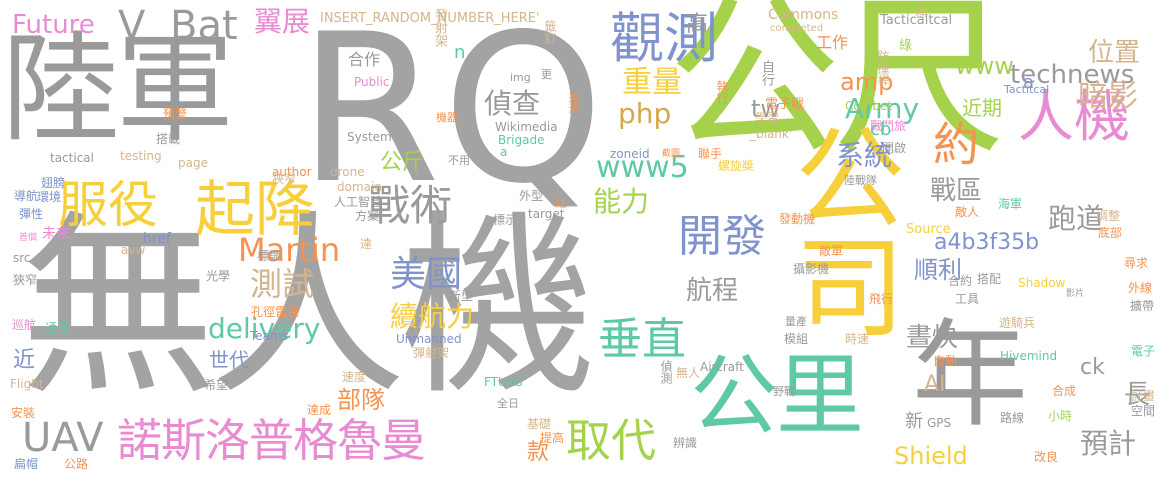 The height and width of the screenshot is (482, 1175). What do you see at coordinates (664, 38) in the screenshot?
I see `word-9: 觀測` at bounding box center [664, 38].